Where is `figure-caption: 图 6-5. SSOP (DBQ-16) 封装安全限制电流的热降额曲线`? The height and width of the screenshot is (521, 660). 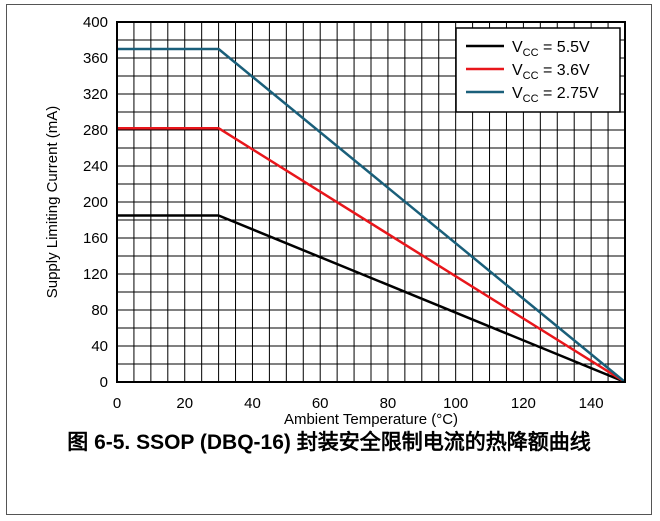
figure-caption: 图 6-5. SSOP (DBQ-16) 封装安全限制电流的热降额曲线 is located at coordinates (329, 442).